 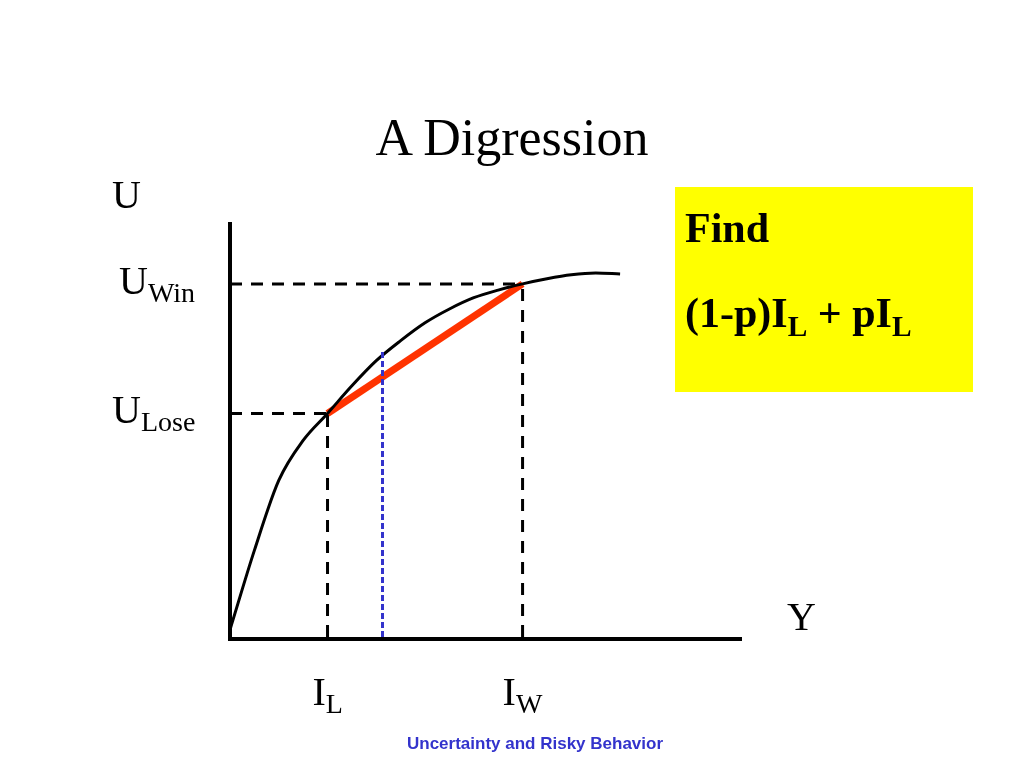 What do you see at coordinates (512, 137) in the screenshot?
I see `chart-title: A Digression` at bounding box center [512, 137].